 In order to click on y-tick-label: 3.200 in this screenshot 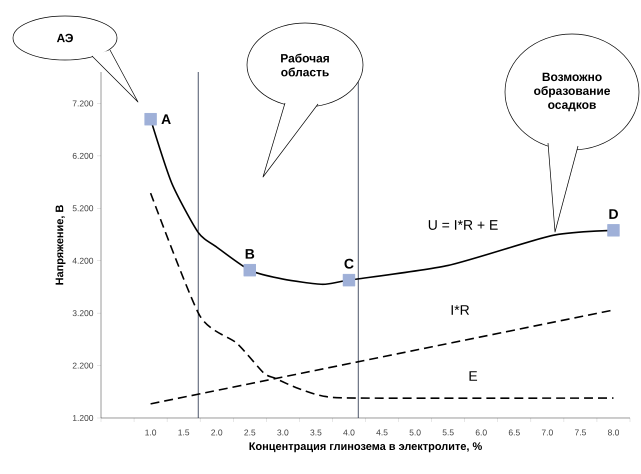, I will do `click(83, 313)`.